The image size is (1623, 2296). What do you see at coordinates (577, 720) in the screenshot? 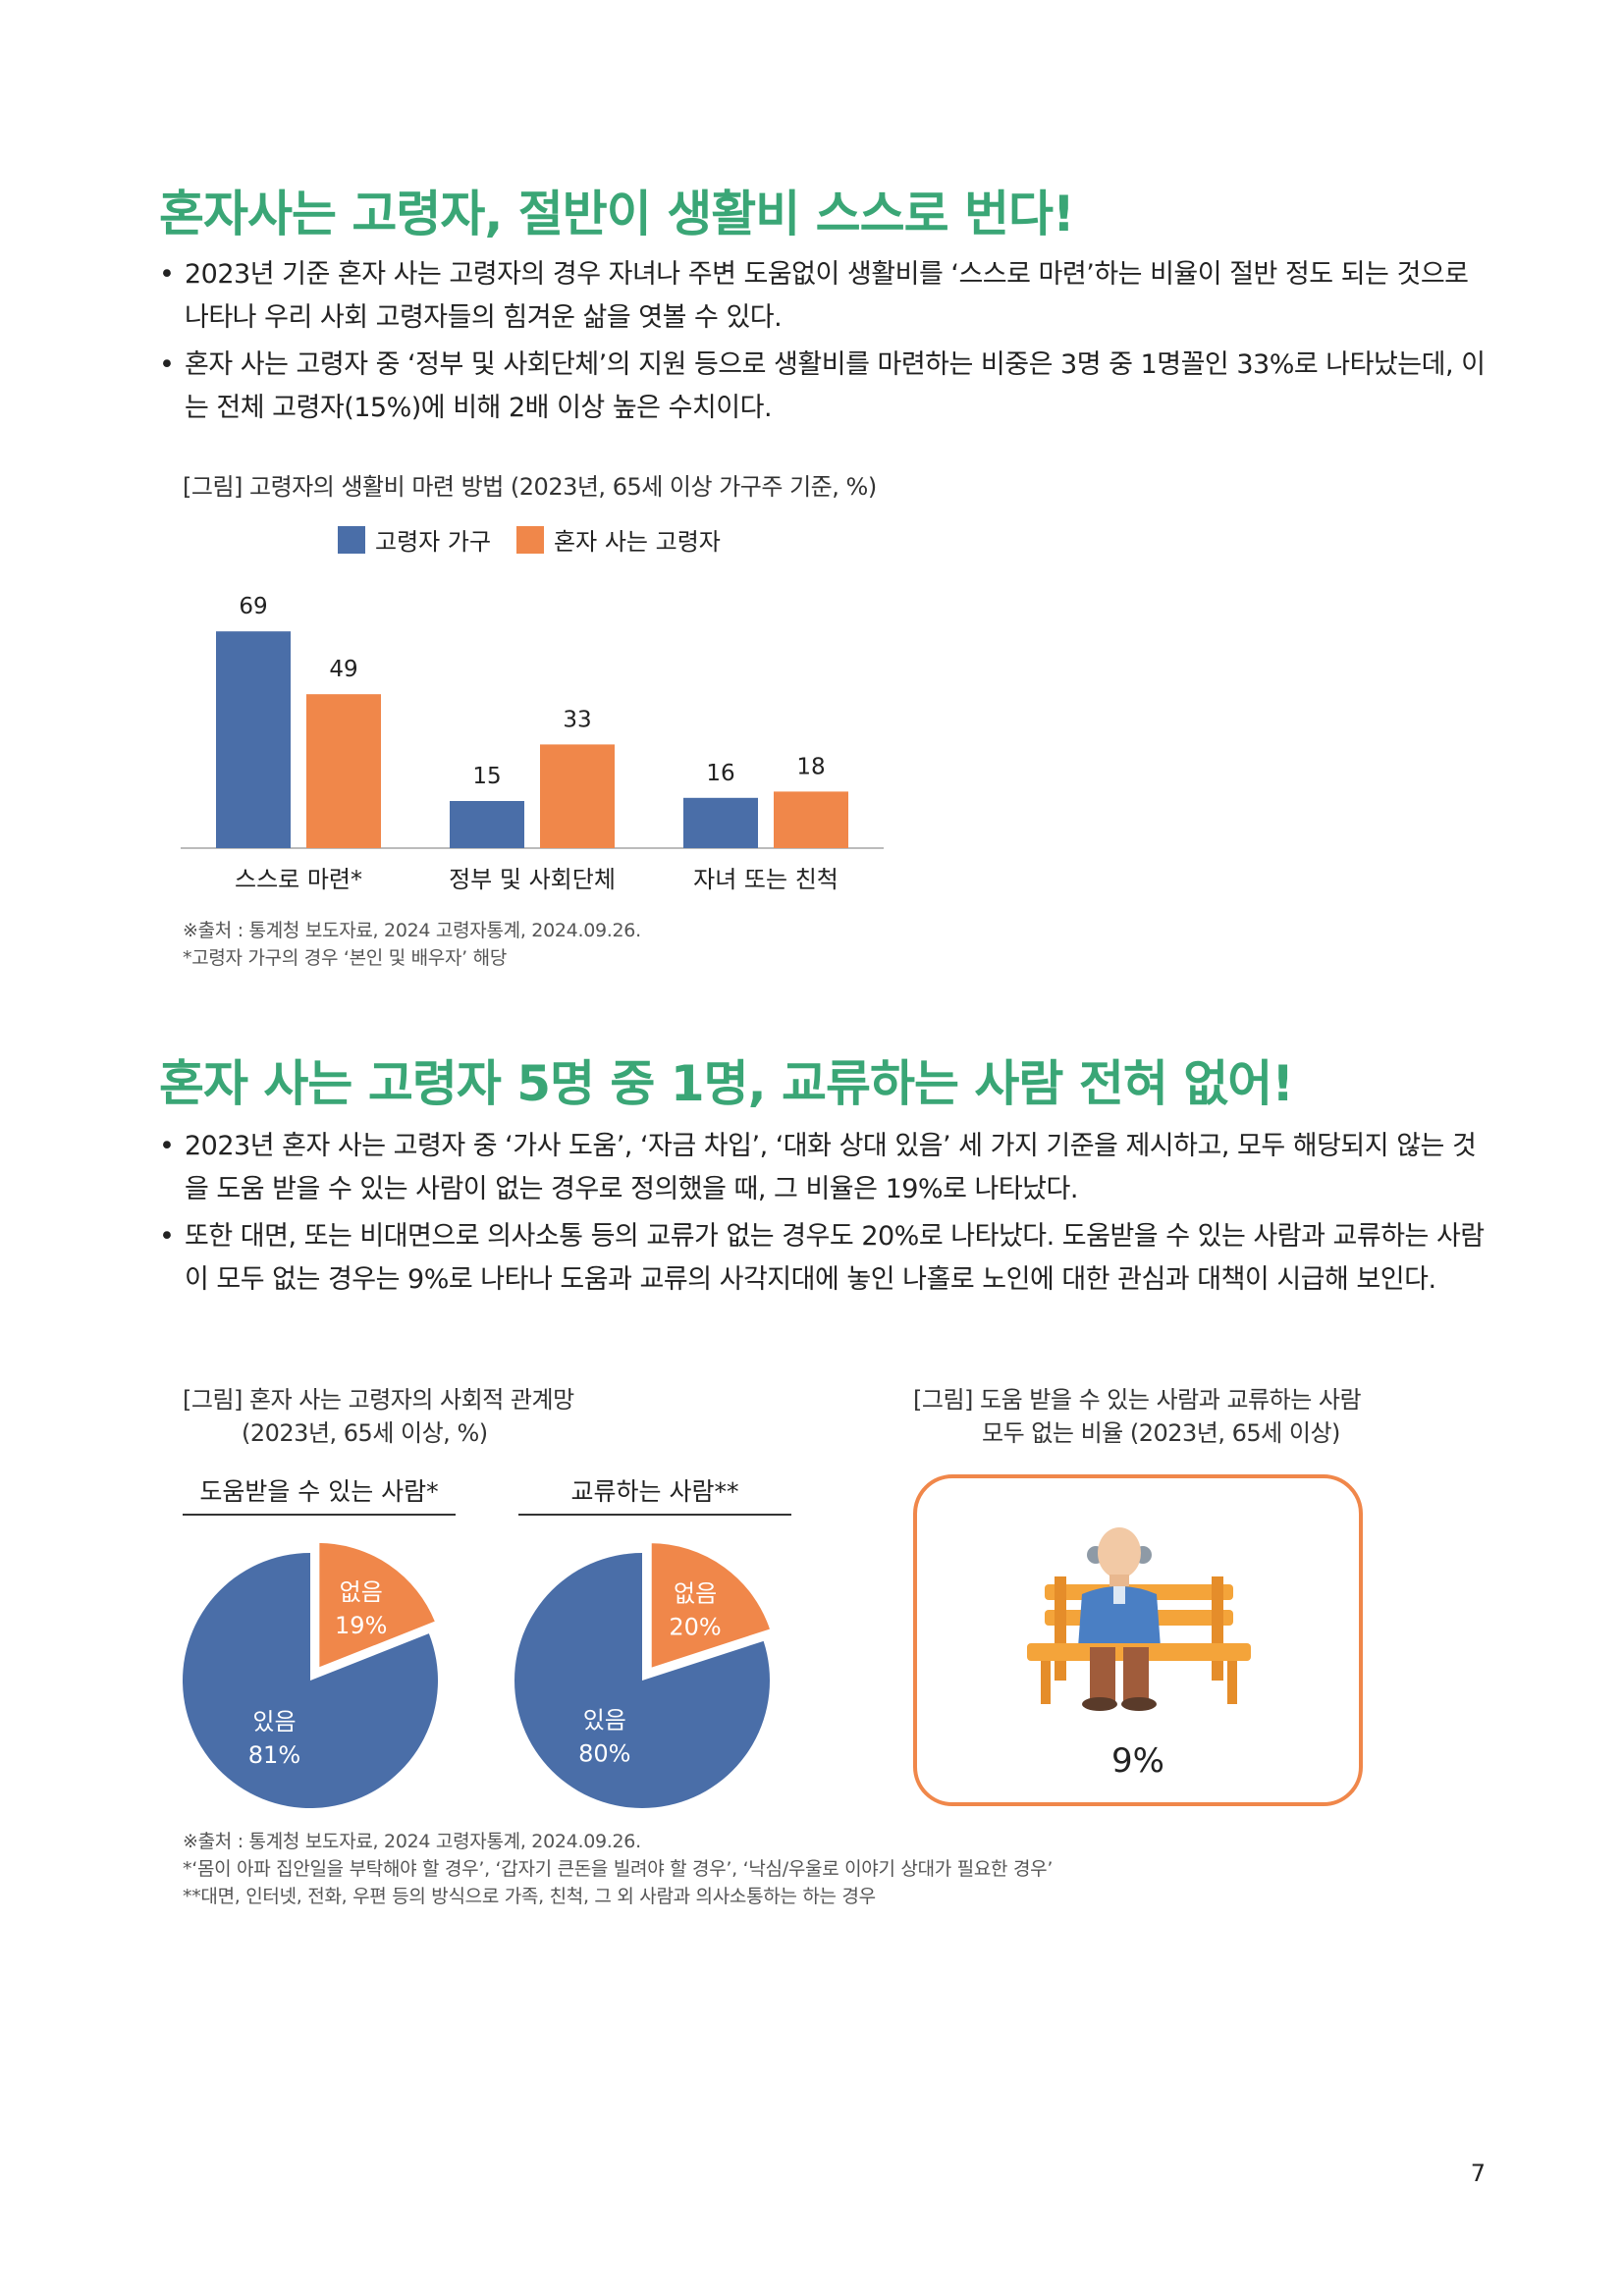
I see `data-label: 33` at bounding box center [577, 720].